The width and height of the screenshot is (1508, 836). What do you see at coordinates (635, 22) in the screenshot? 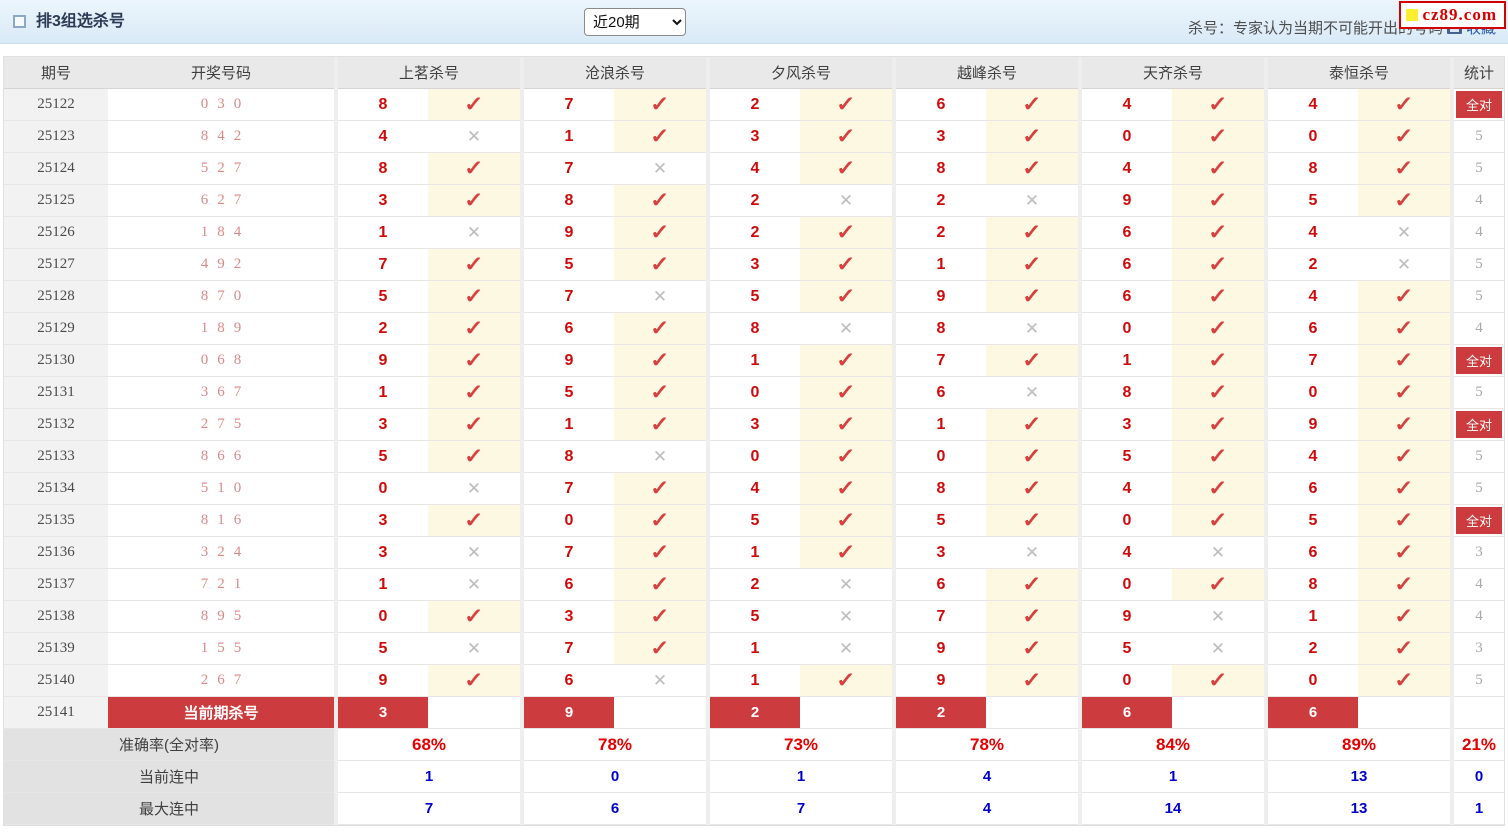
I see `range-select: 近20期` at bounding box center [635, 22].